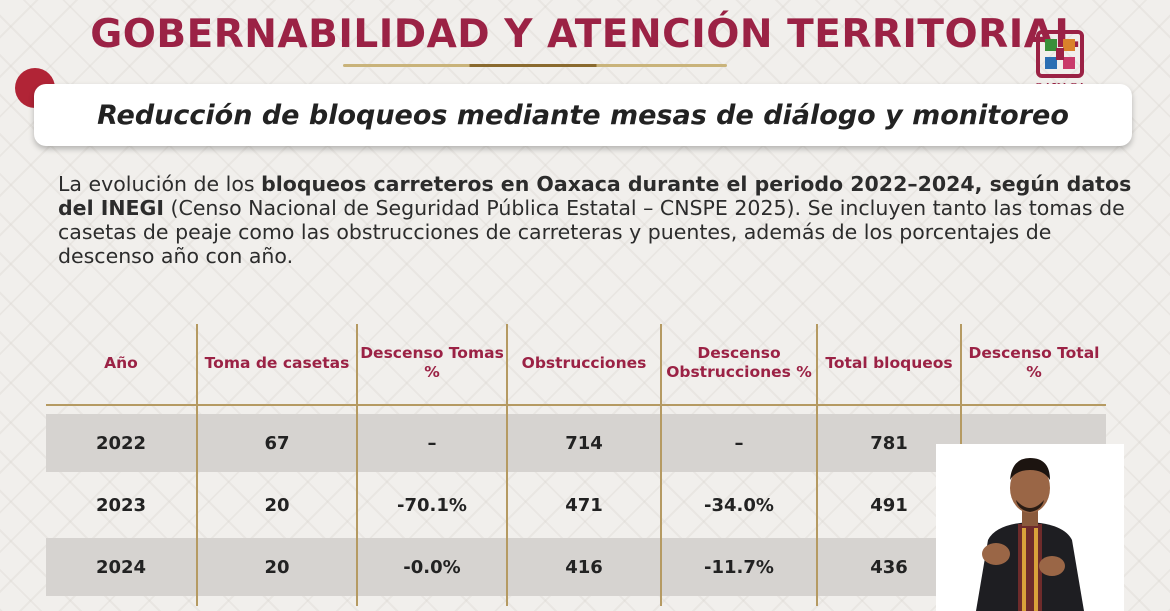 The height and width of the screenshot is (611, 1170). What do you see at coordinates (584, 362) in the screenshot?
I see `header-obstrucciones: Obstrucciones` at bounding box center [584, 362].